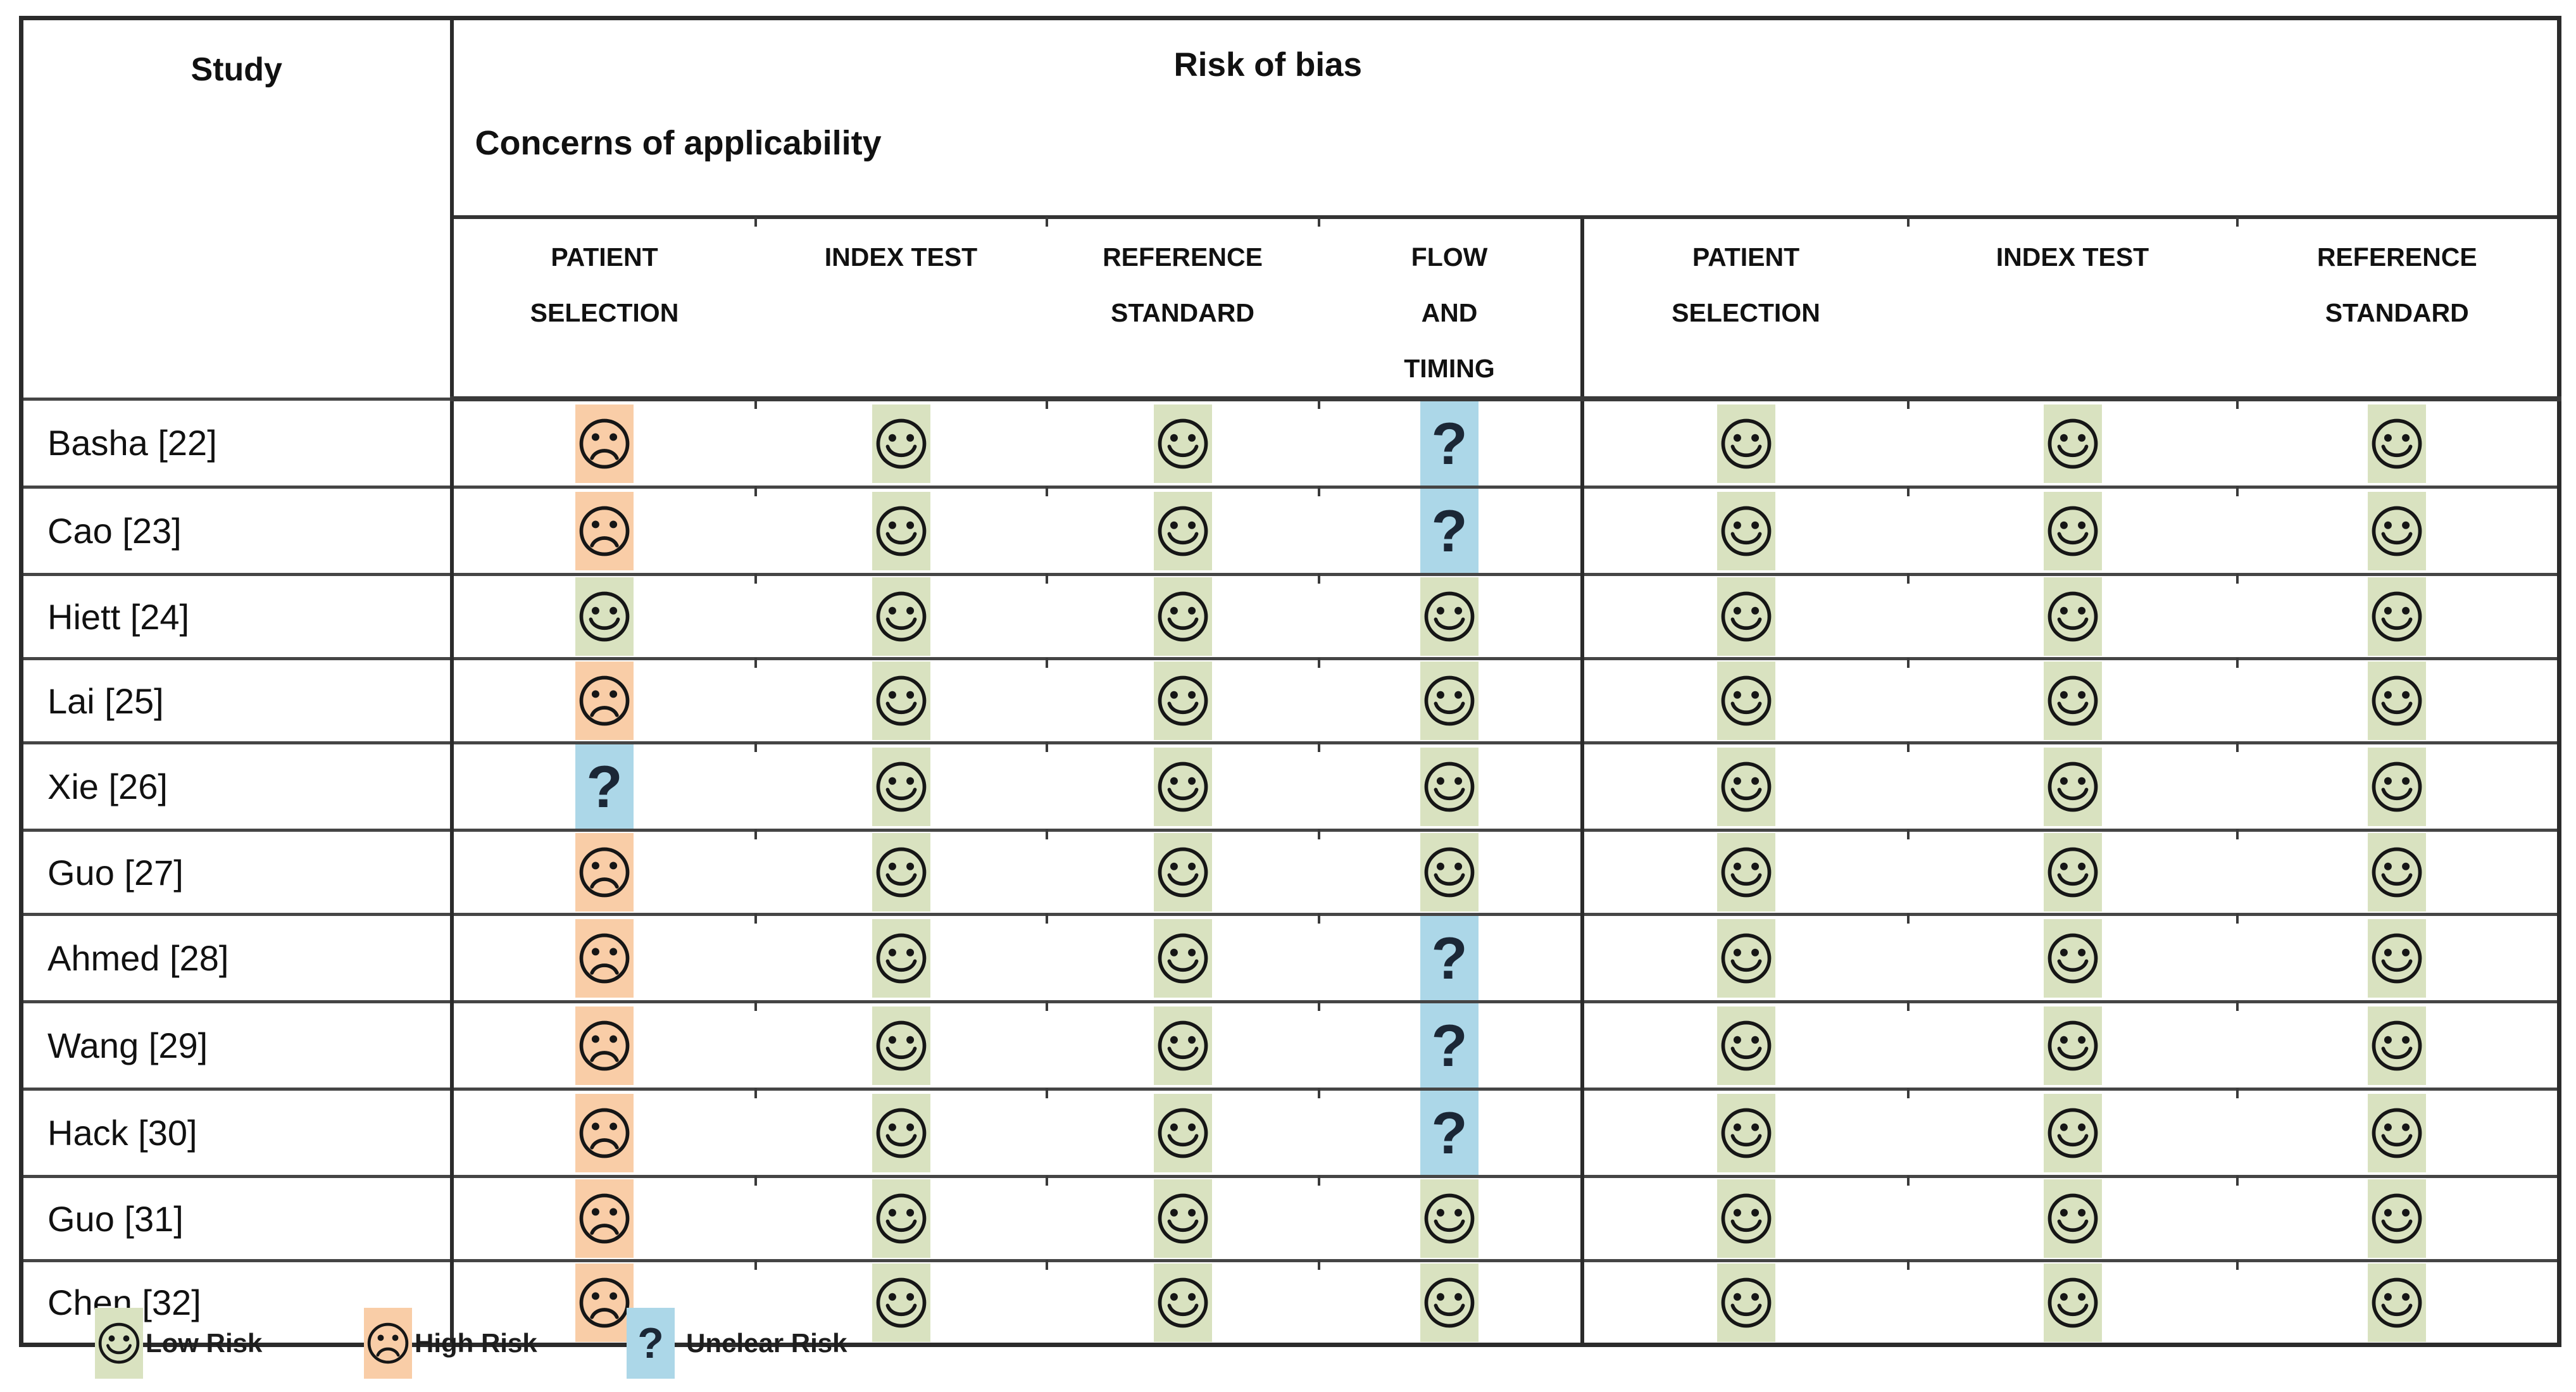 Image resolution: width=2576 pixels, height=1392 pixels. I want to click on table-row: Ahmed [28]?, so click(1290, 957).